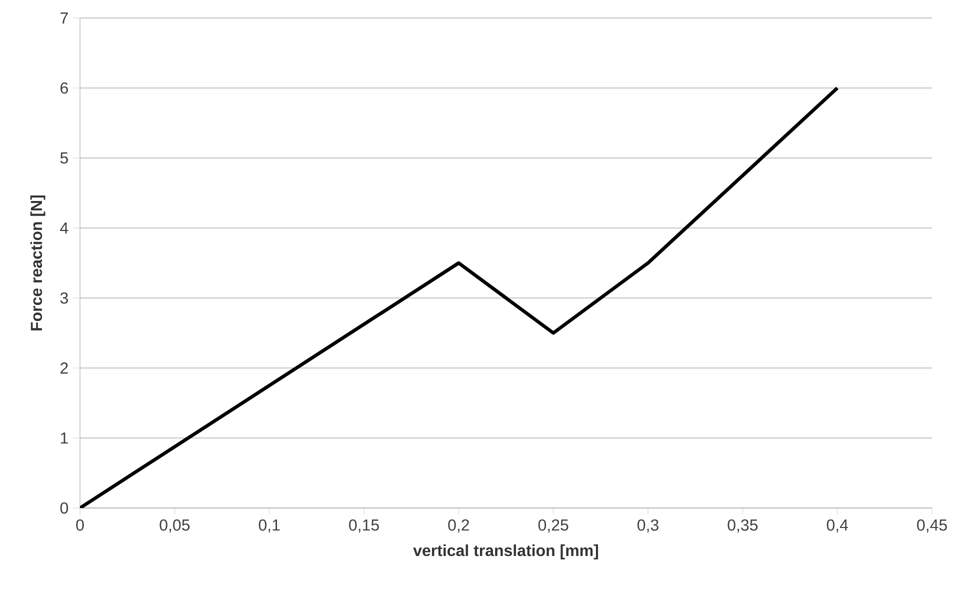  What do you see at coordinates (175, 526) in the screenshot?
I see `x-tick-label: 0,05` at bounding box center [175, 526].